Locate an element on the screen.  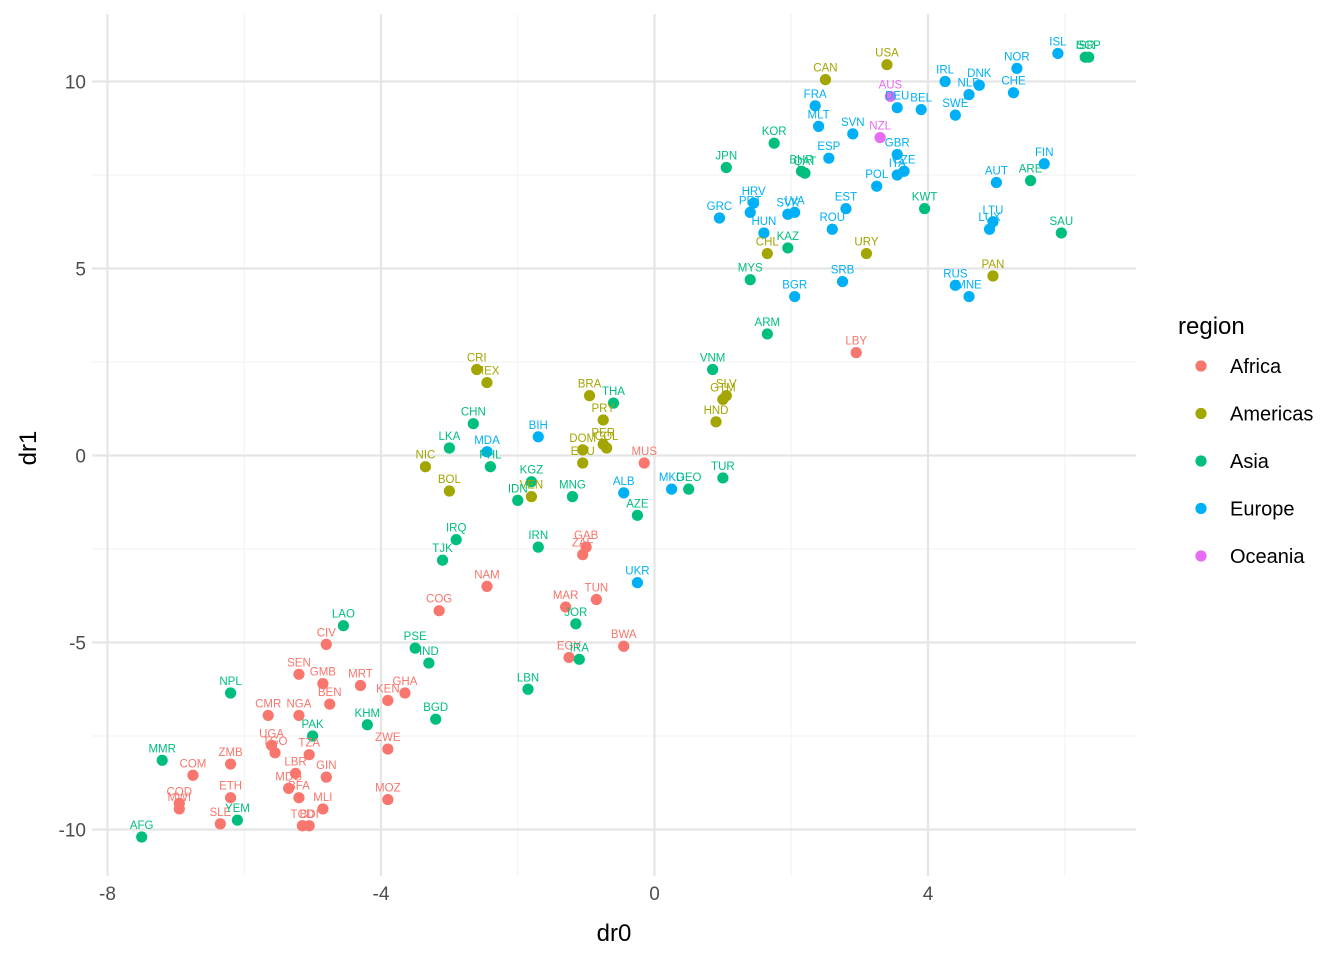
data-point-label: VEN is located at coordinates (532, 486).